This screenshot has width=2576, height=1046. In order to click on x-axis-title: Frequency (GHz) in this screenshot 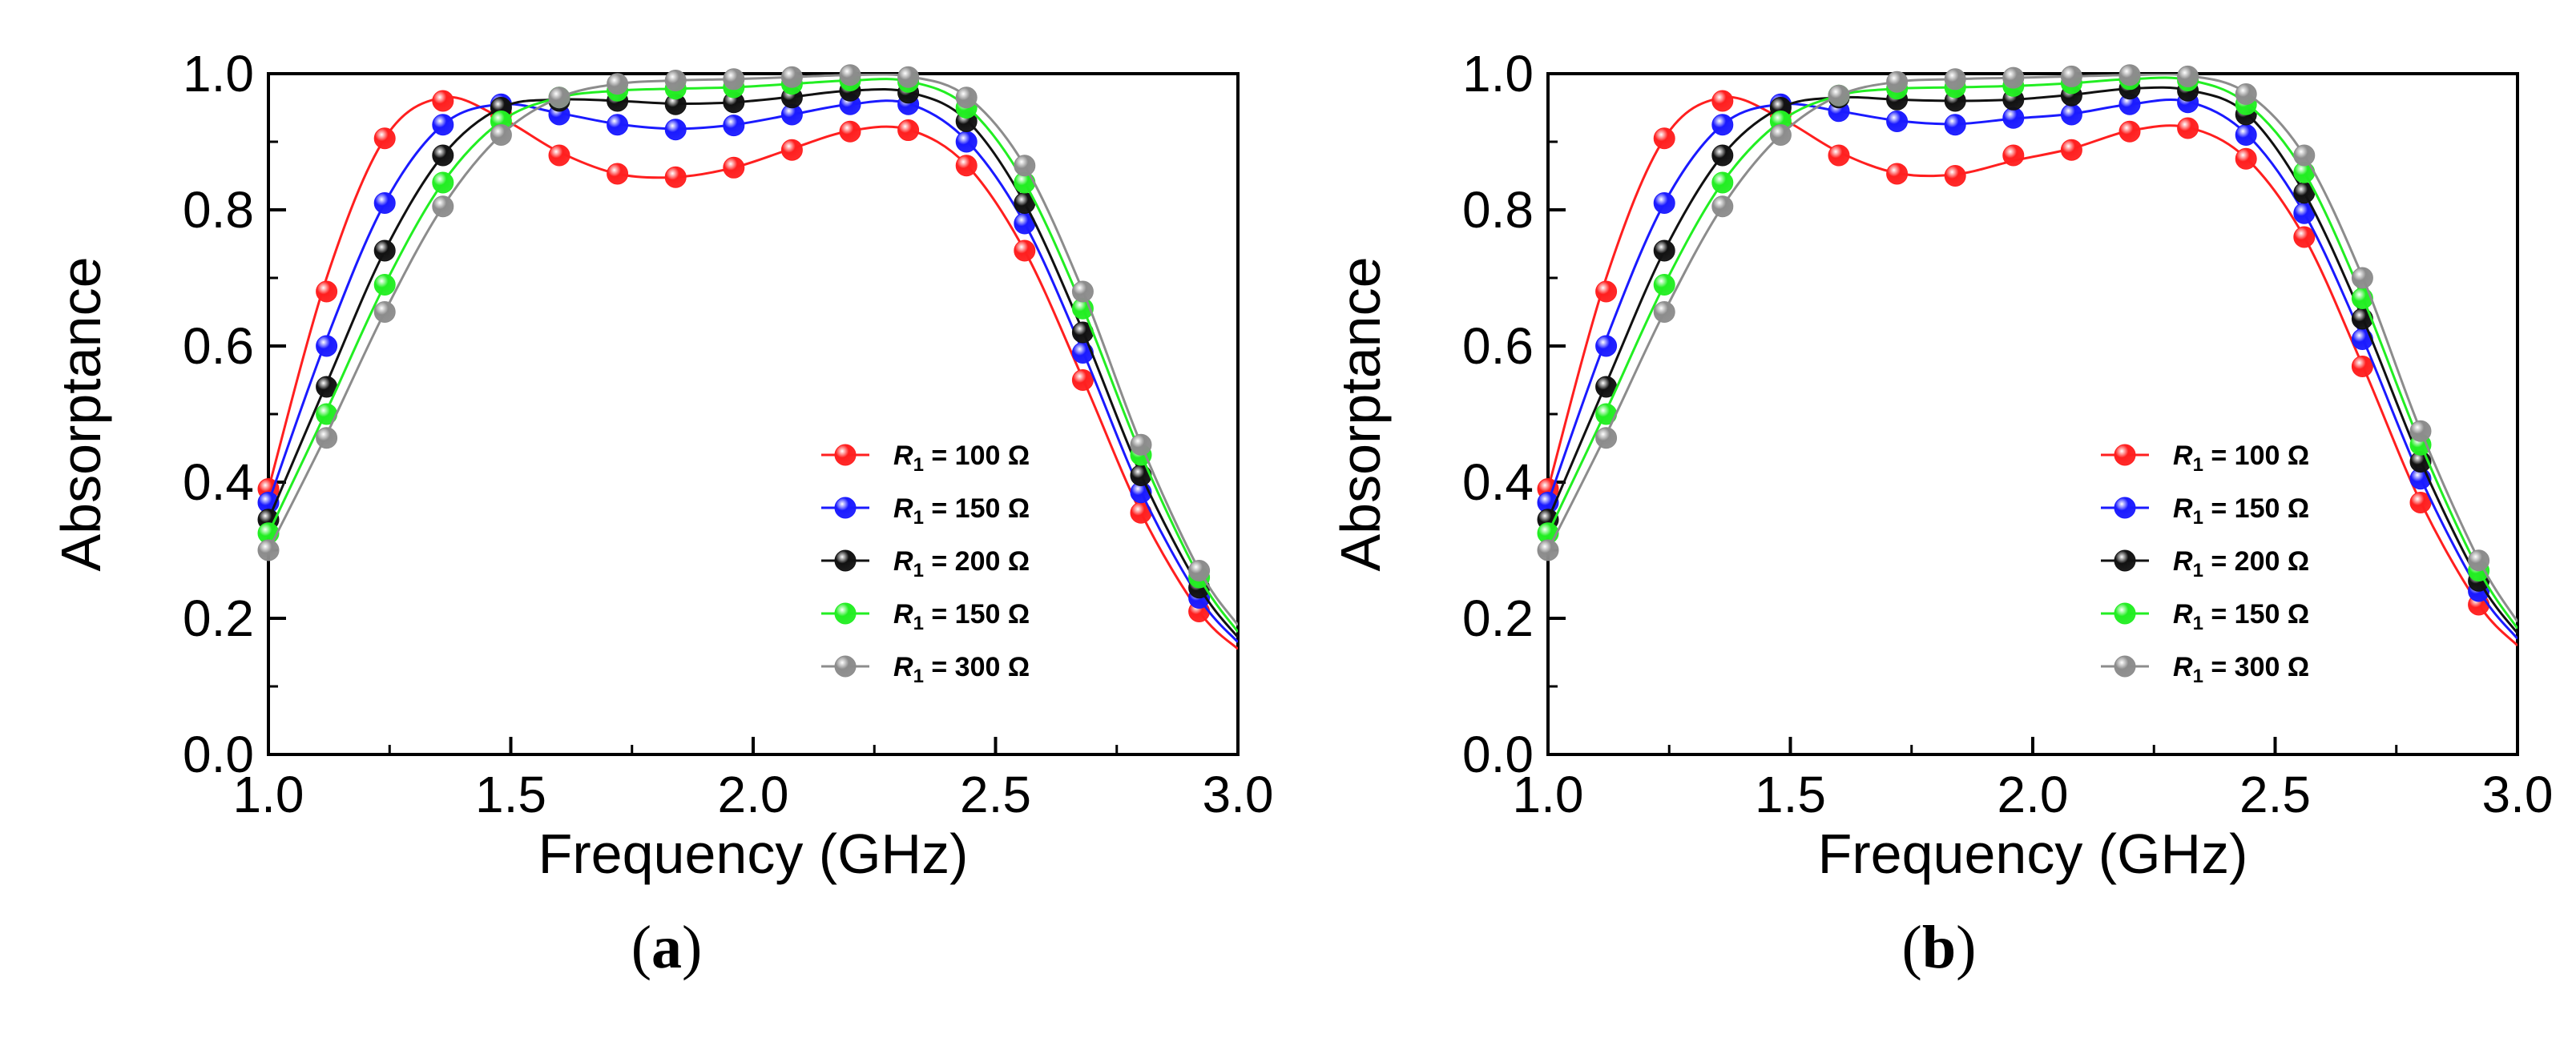, I will do `click(753, 854)`.